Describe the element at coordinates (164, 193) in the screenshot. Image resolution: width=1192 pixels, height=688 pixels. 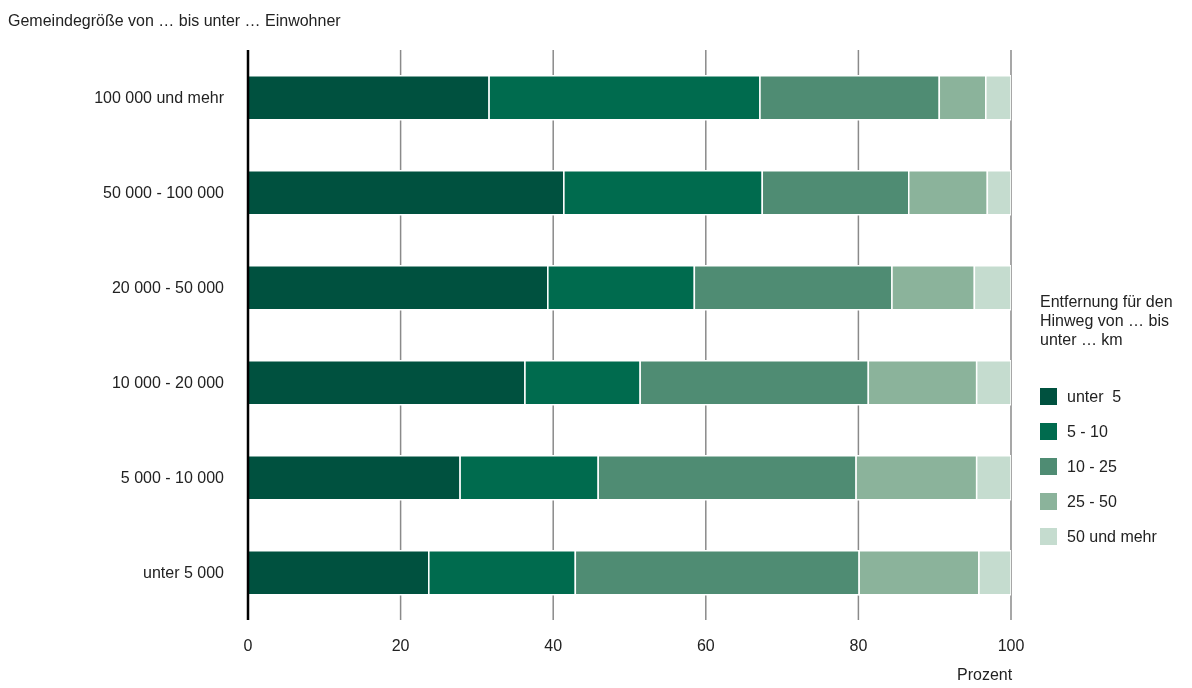
I see `y-tick-label: 50 000 - 100 000` at that location.